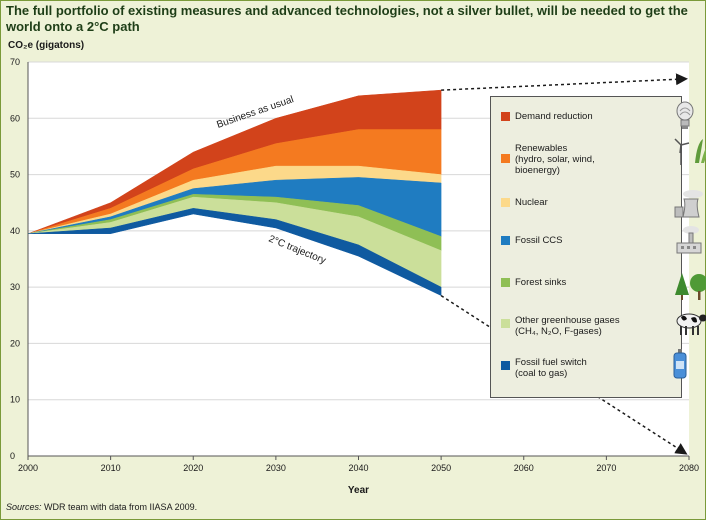 This screenshot has width=706, height=520. I want to click on y-tick-label: 0, so click(12, 456).